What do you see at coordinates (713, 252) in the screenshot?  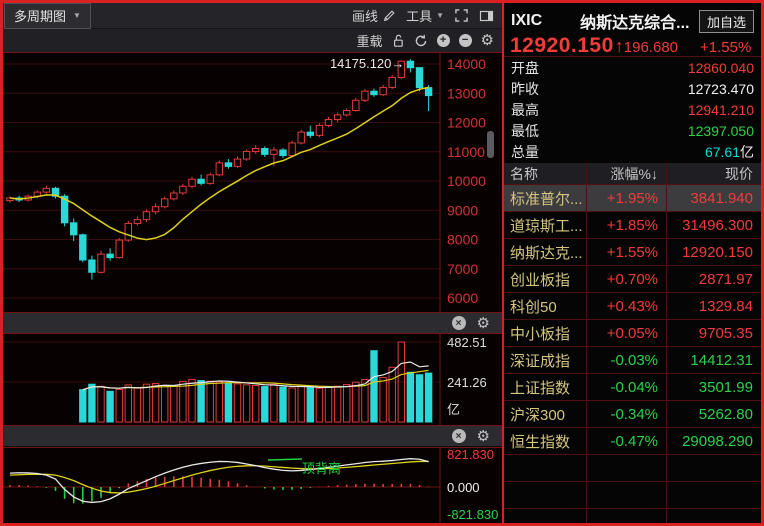 I see `index-price: 12920.150` at bounding box center [713, 252].